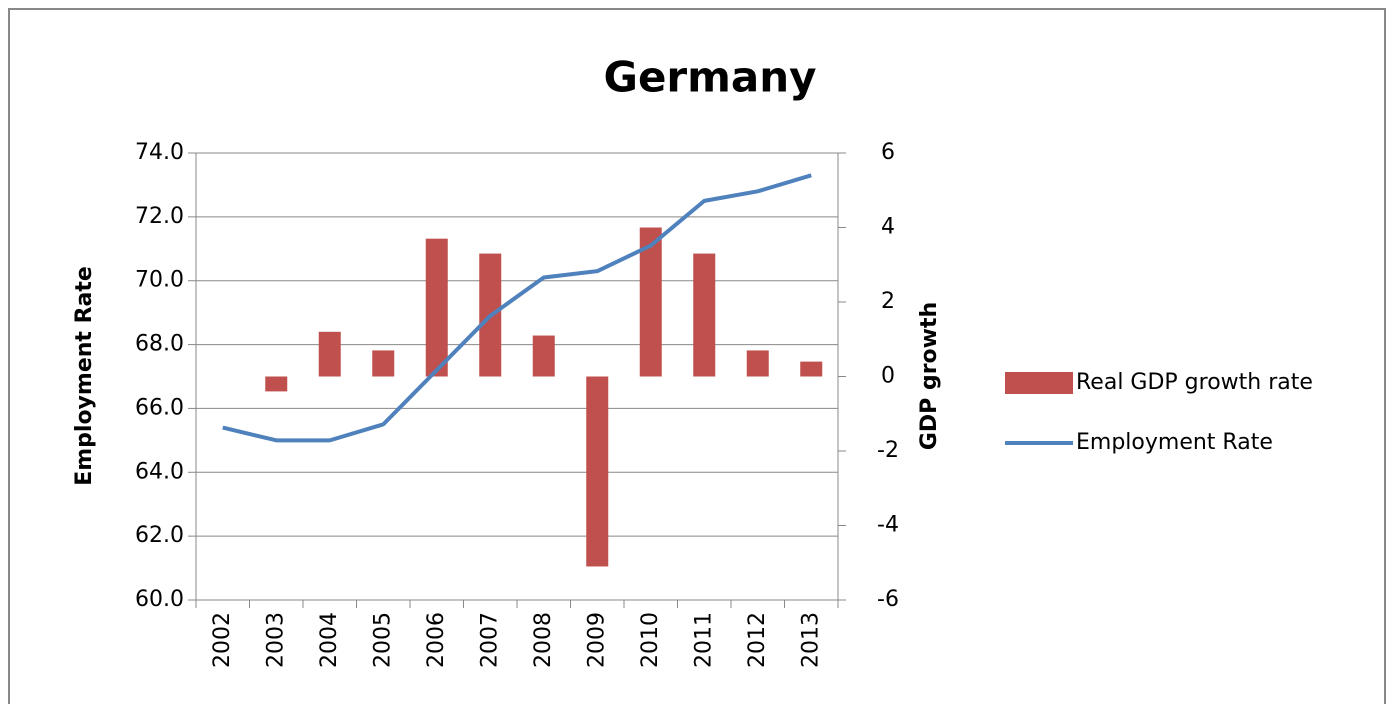 This screenshot has height=704, width=1394. Describe the element at coordinates (159, 535) in the screenshot. I see `y-tick-label: 62.0` at that location.